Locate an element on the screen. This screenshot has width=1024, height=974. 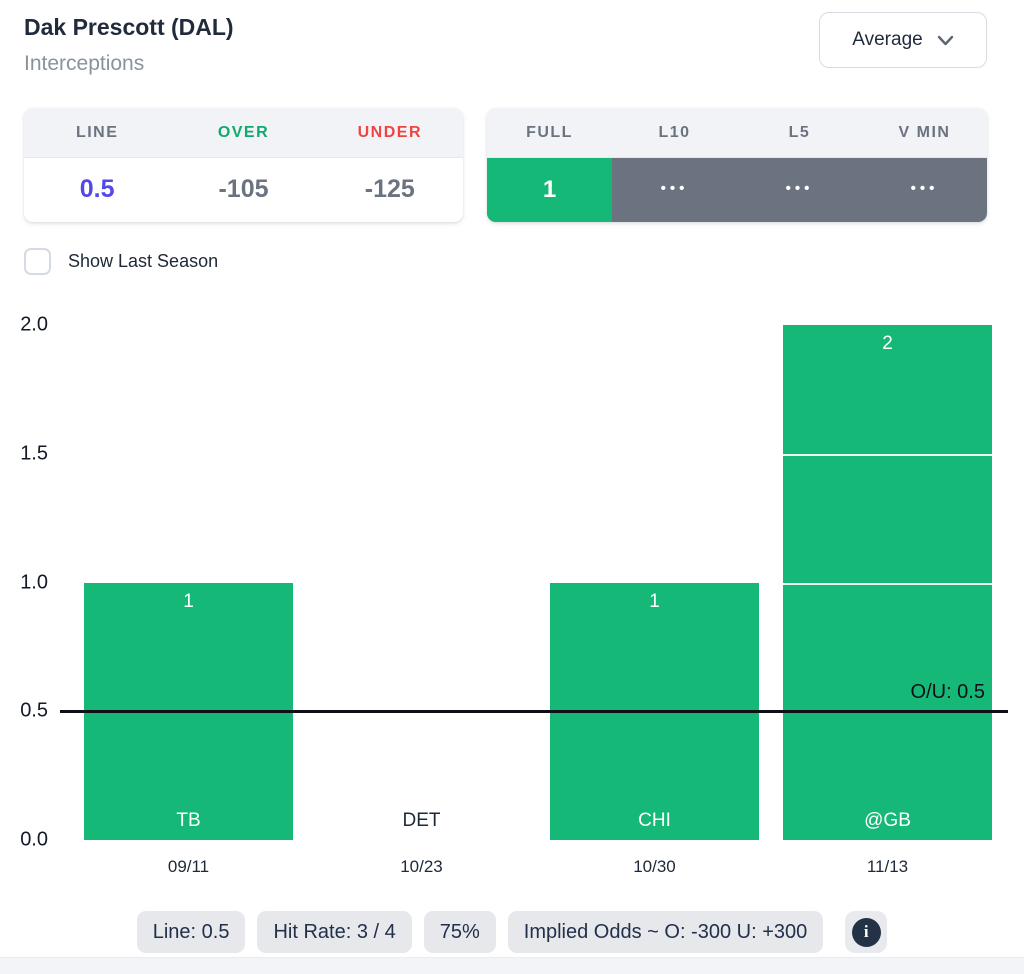
tab-vmin-label: V MIN is located at coordinates (924, 132).